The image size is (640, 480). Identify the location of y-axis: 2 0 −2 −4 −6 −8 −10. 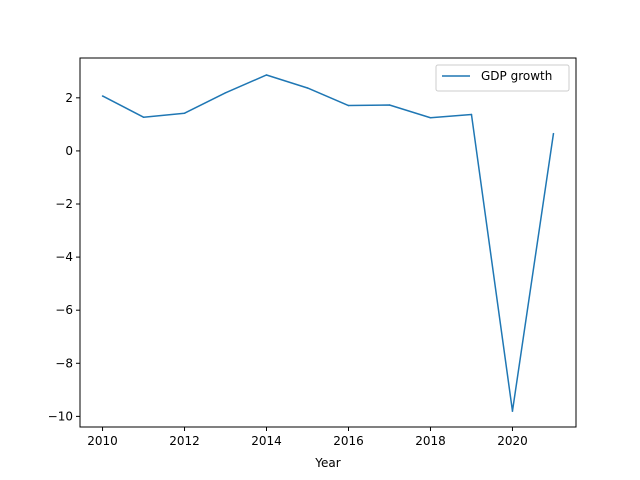
(64, 257).